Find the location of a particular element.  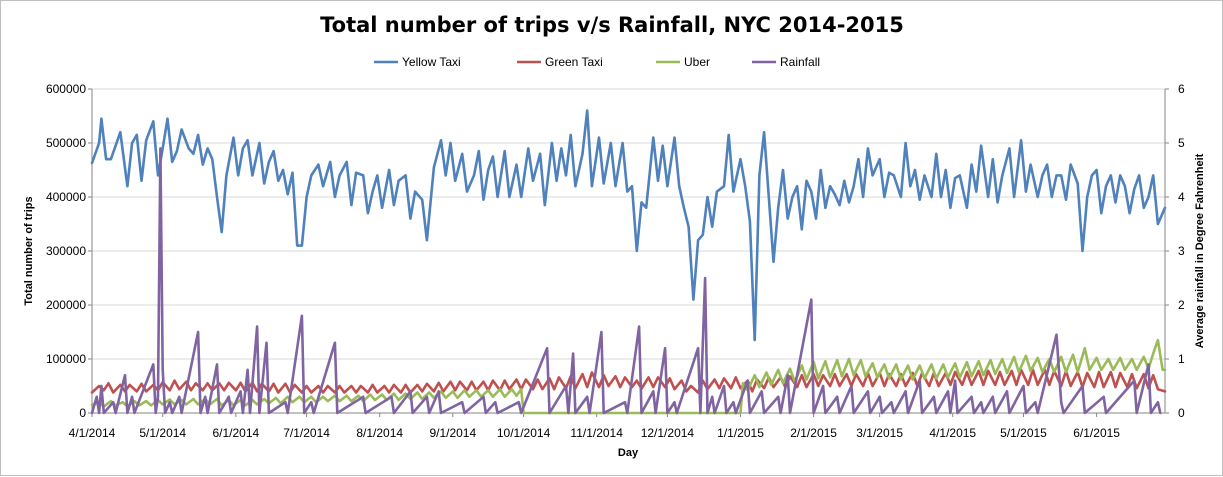

y-tick-label: 300000 is located at coordinates (66, 251).